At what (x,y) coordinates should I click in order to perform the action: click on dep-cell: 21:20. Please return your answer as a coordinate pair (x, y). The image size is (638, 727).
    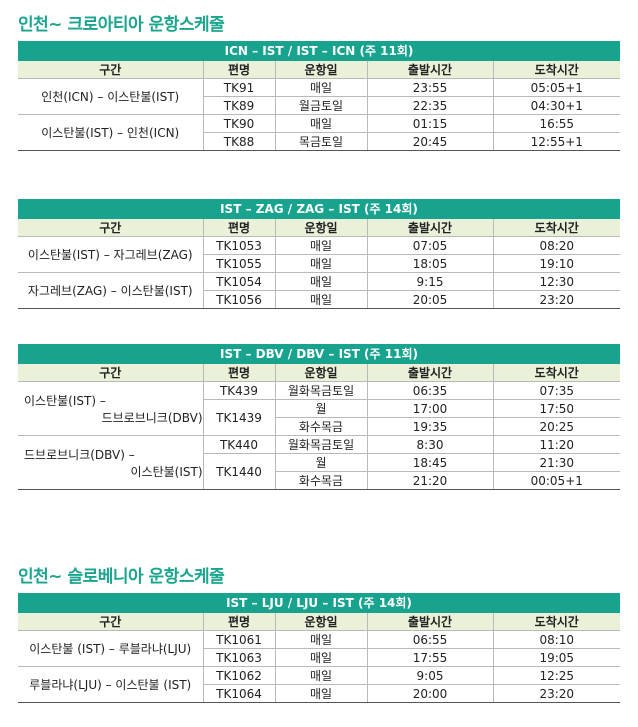
    Looking at the image, I should click on (430, 480).